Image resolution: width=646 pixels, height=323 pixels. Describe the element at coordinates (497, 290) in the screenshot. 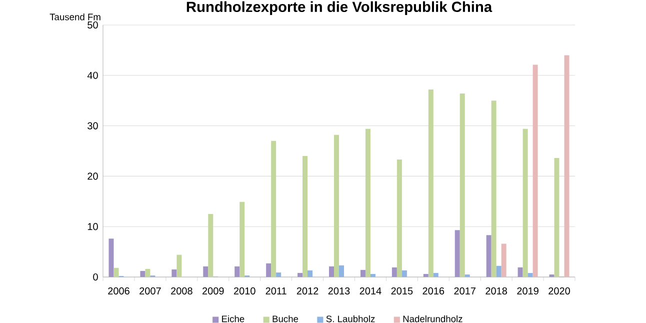

I see `x-tick-label: 2018` at that location.